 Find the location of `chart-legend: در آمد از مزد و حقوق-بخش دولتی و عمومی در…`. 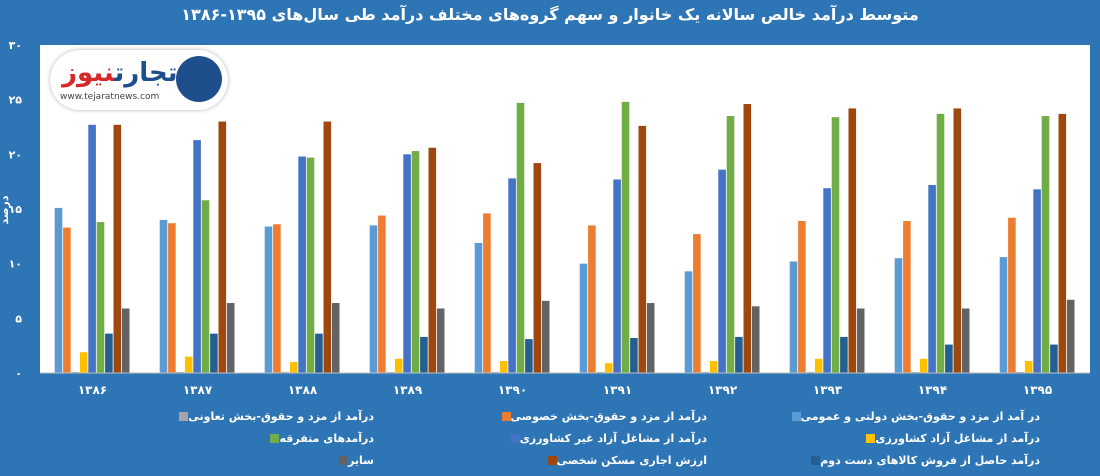

chart-legend: در آمد از مزد و حقوق-بخش دولتی و عمومی در… is located at coordinates (540, 438).